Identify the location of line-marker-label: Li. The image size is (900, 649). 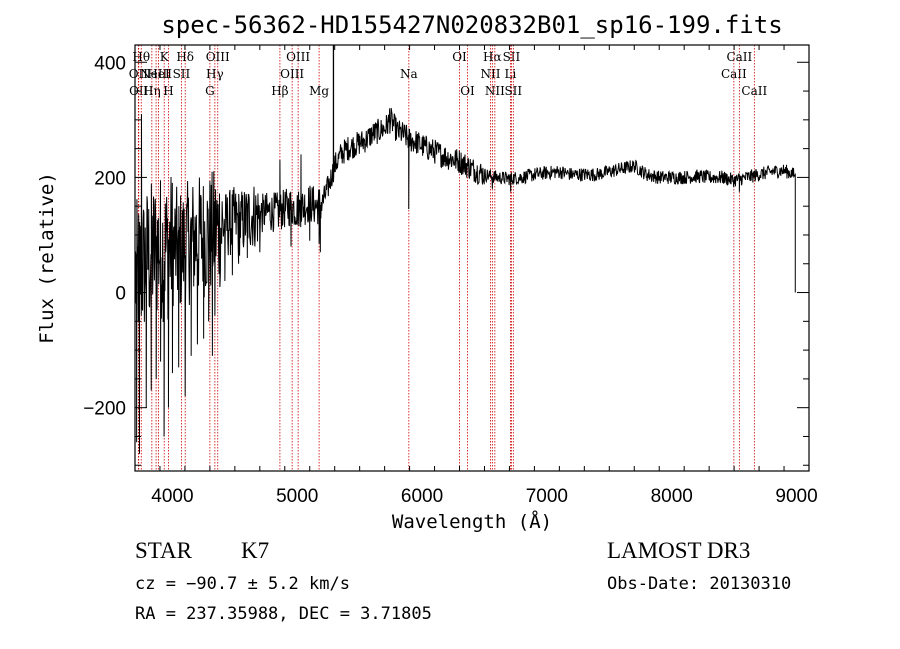
(511, 74).